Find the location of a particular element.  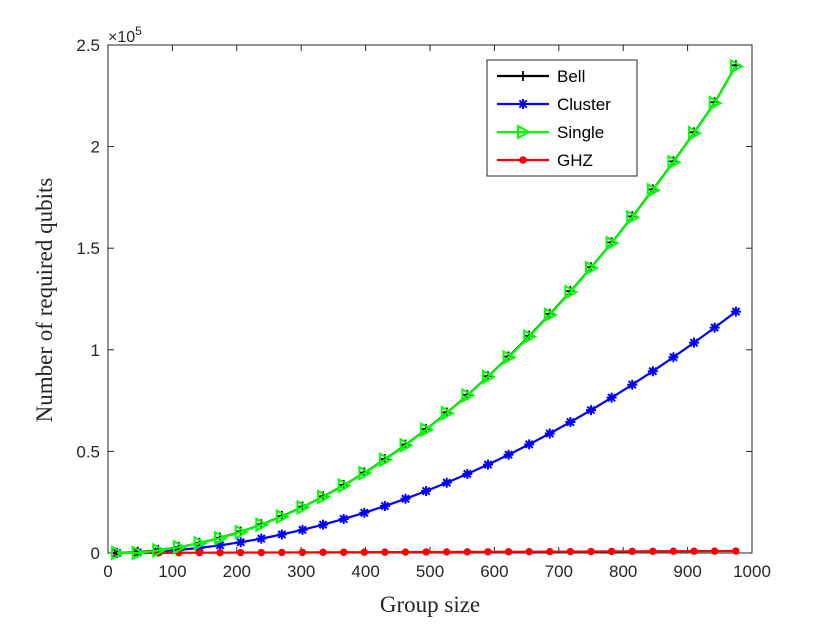

x-tick-label: 0 is located at coordinates (107, 571).